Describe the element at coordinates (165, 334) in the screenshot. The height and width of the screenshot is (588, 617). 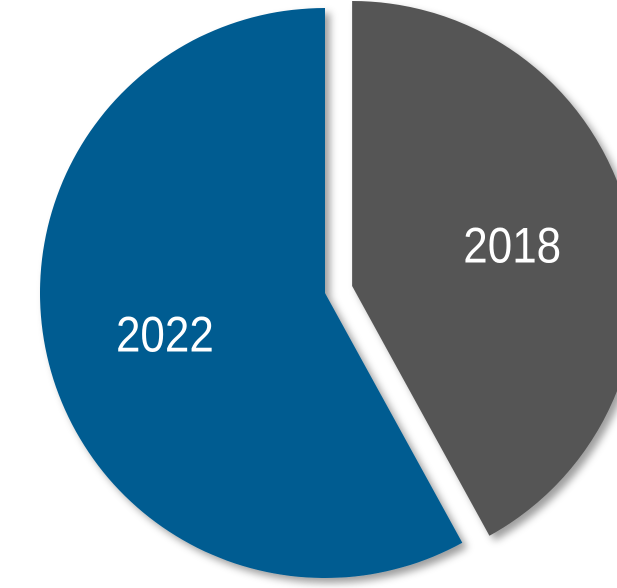
I see `pie-label-2022: 2022` at that location.